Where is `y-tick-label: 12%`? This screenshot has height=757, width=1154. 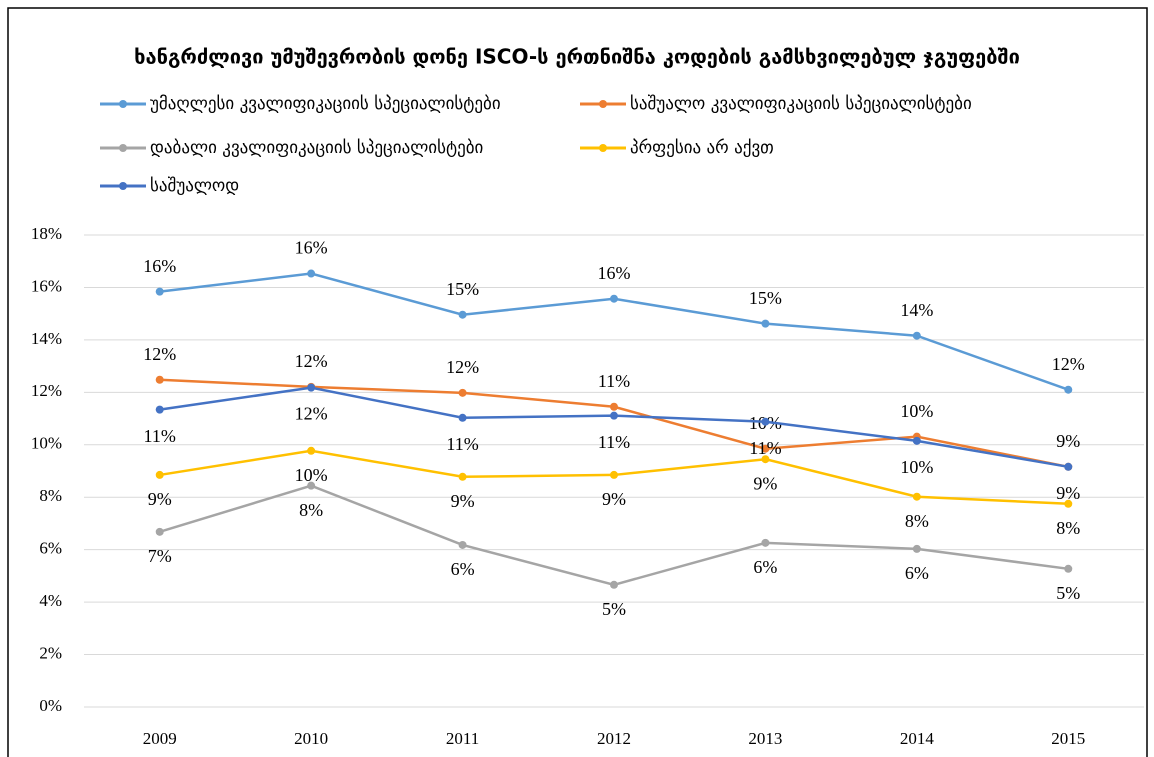
y-tick-label: 12% is located at coordinates (46, 390).